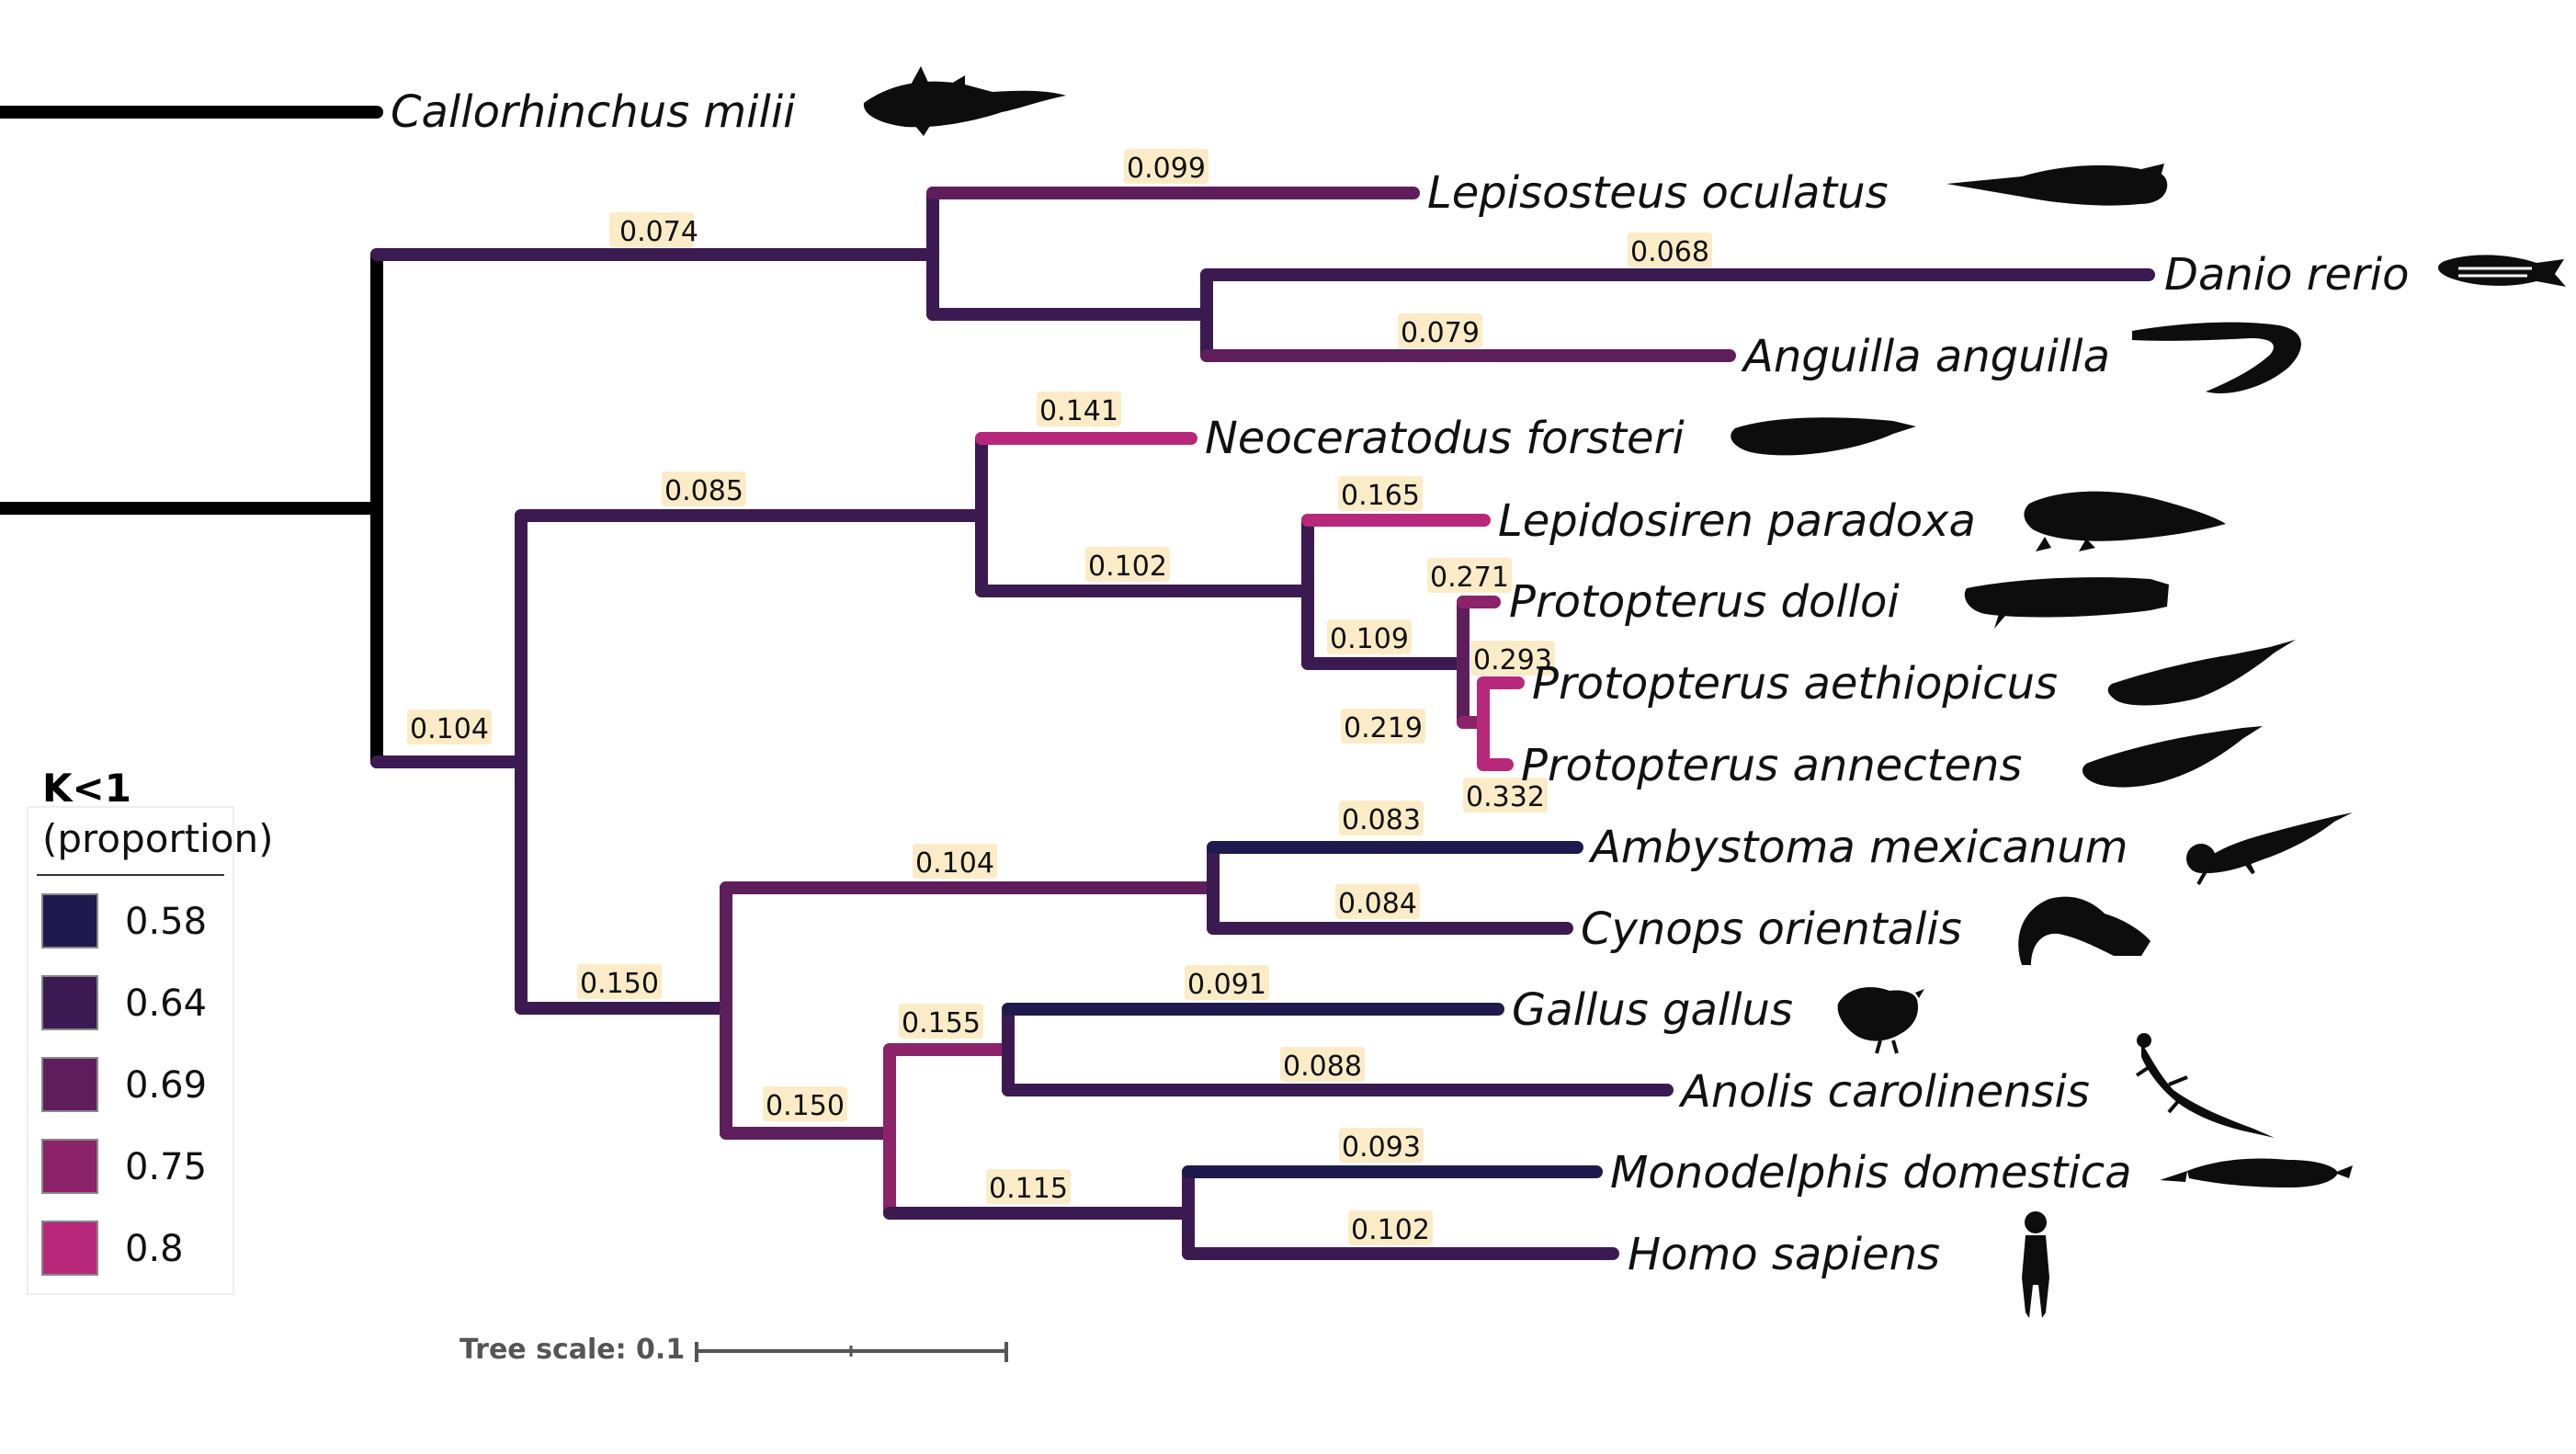 This screenshot has width=2576, height=1454. I want to click on taxon-label-cynops: Cynops orientalis, so click(1771, 929).